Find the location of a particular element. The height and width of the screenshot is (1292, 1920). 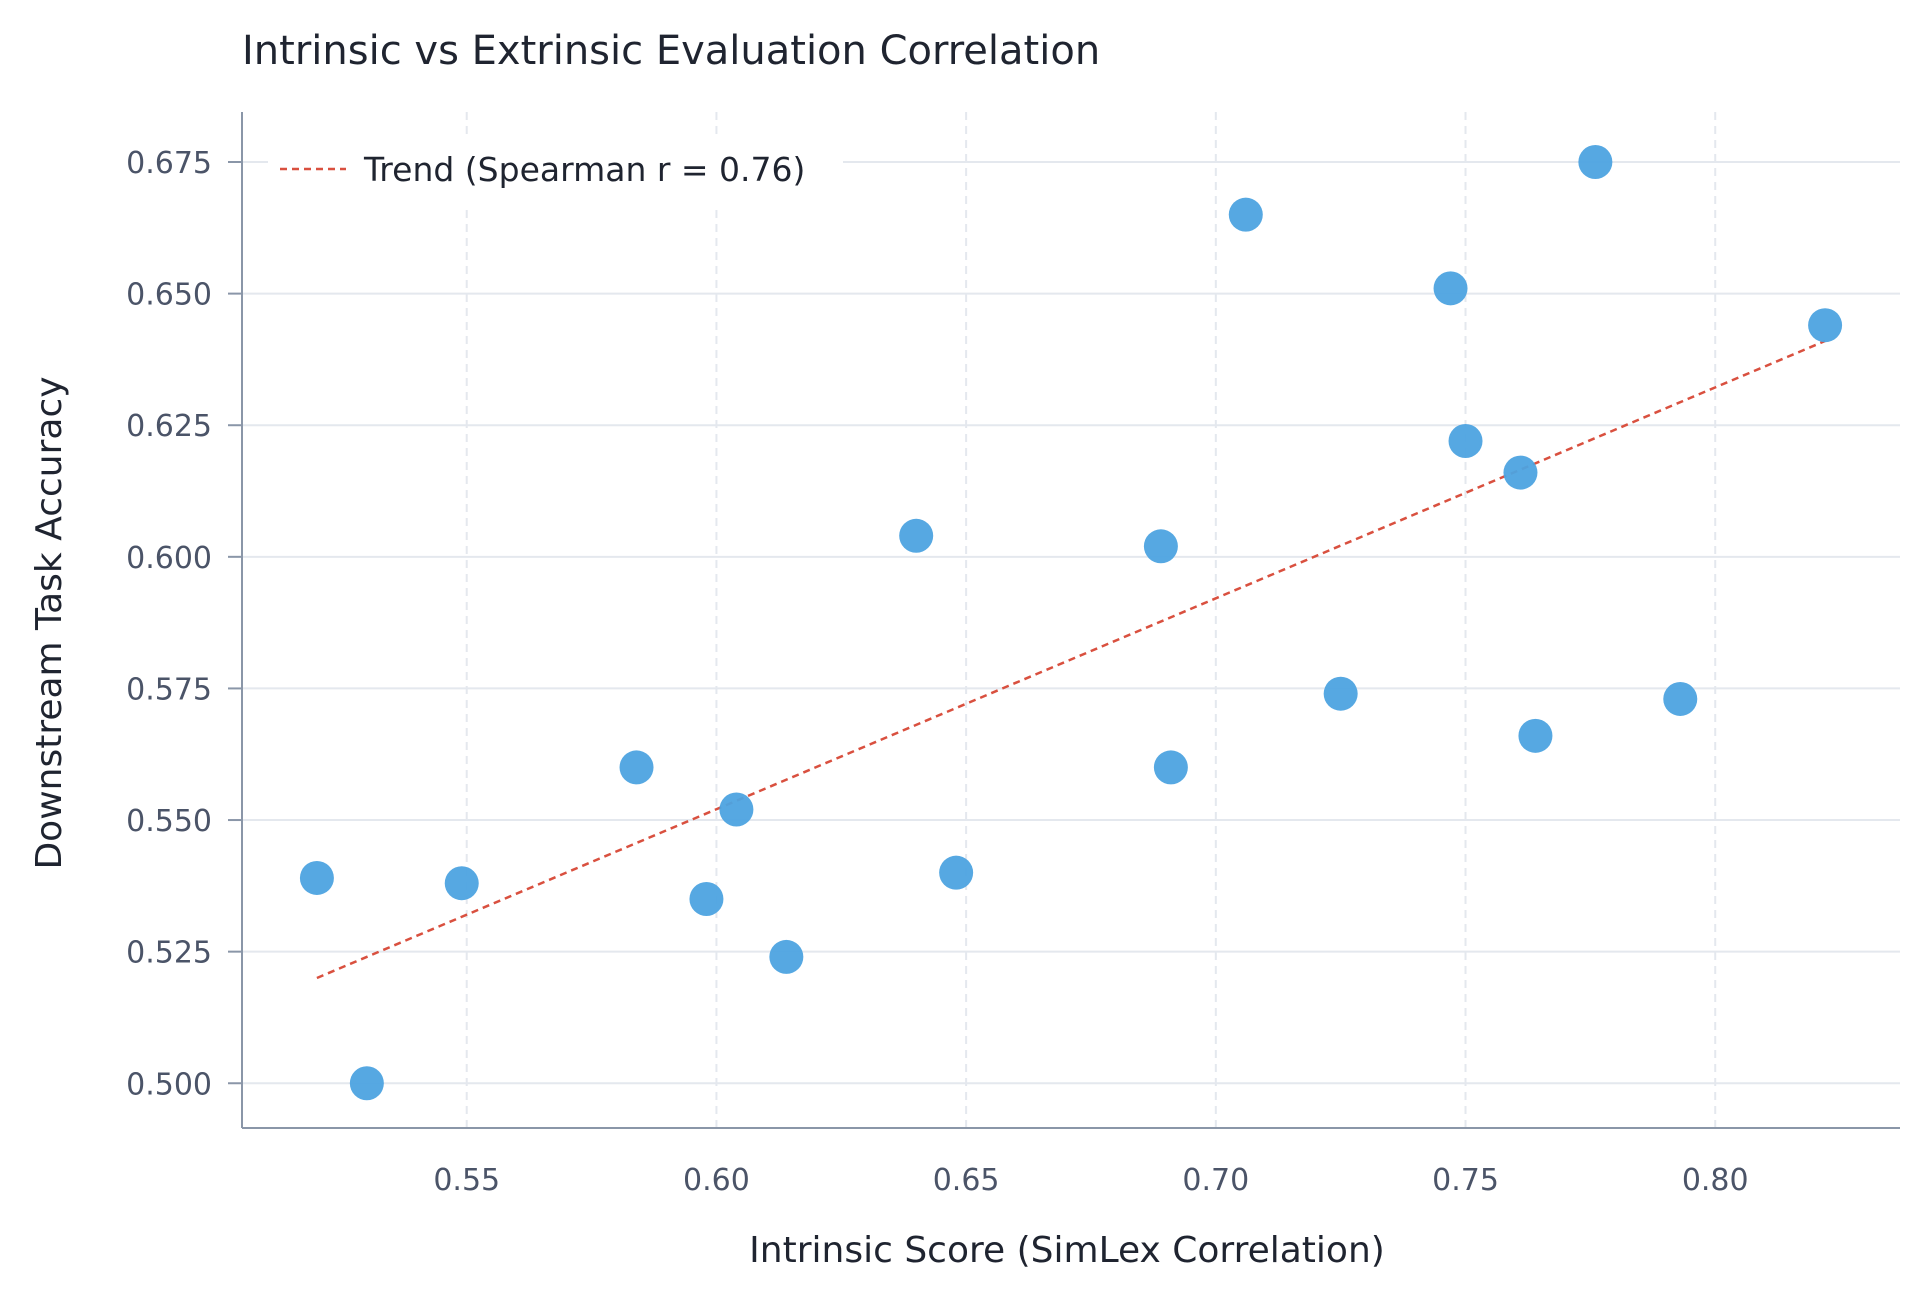

legend: Trend (Spearman r = 0.76) is located at coordinates (555, 172).